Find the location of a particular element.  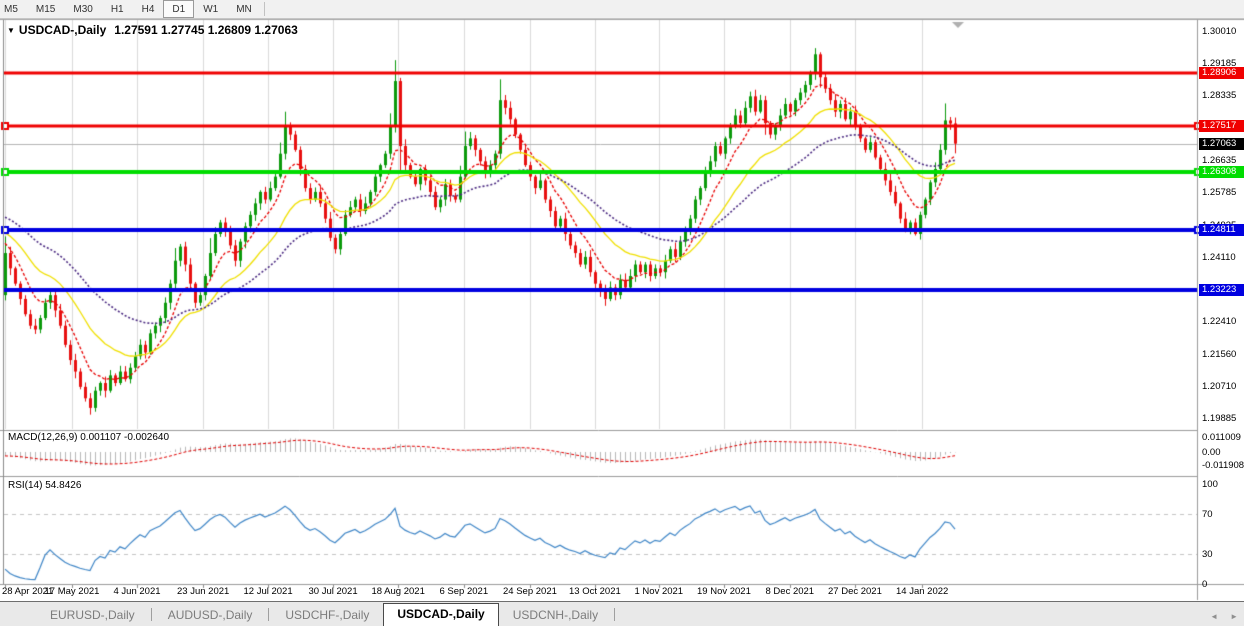

price-axis-label: 1.25785 is located at coordinates (1219, 192).